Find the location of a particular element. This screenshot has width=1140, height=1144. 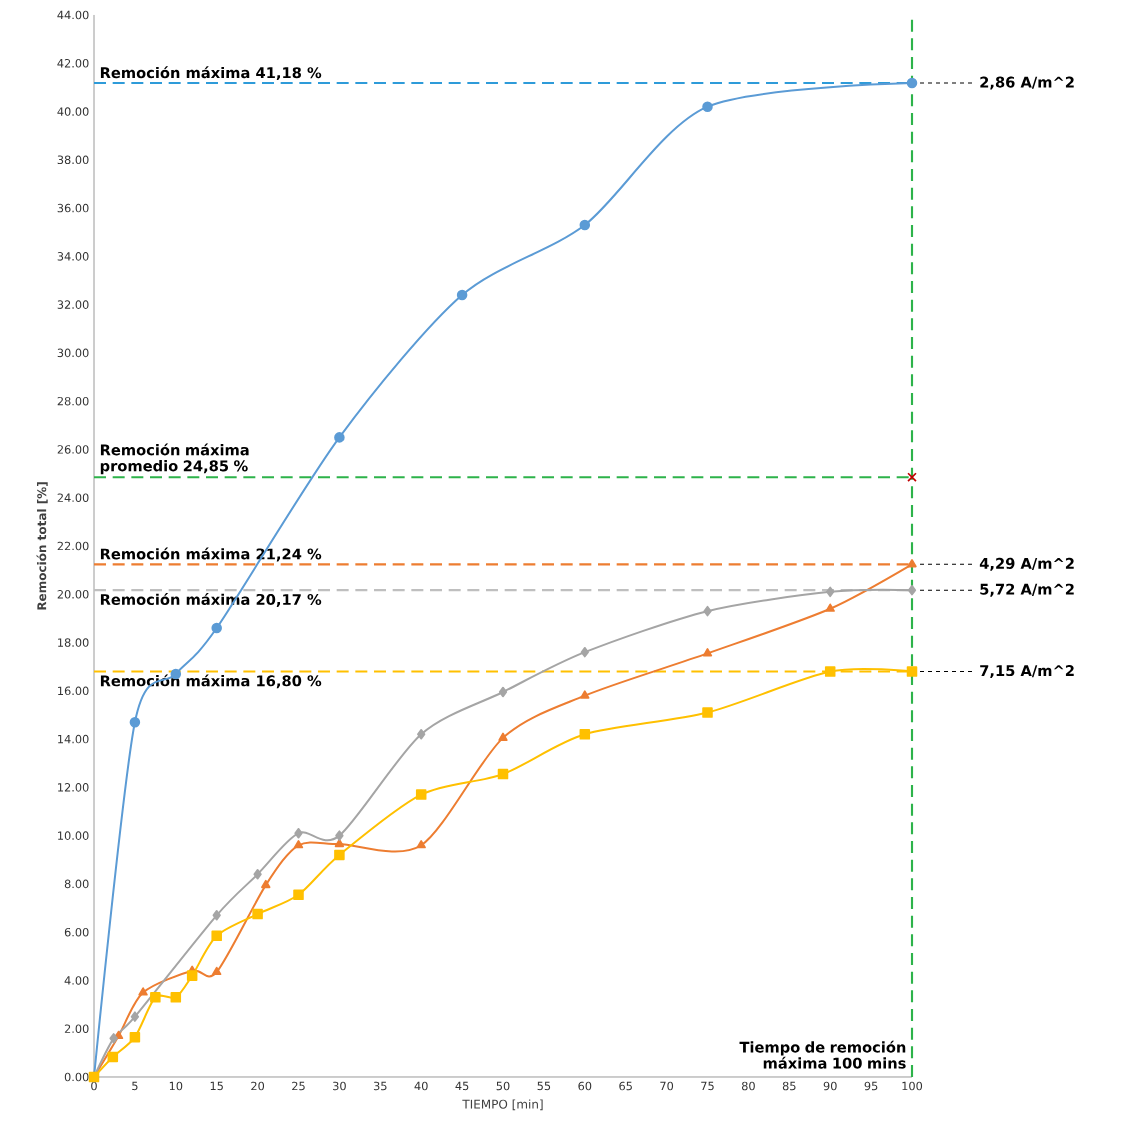

y-tick-label: 36.00 is located at coordinates (73, 208).